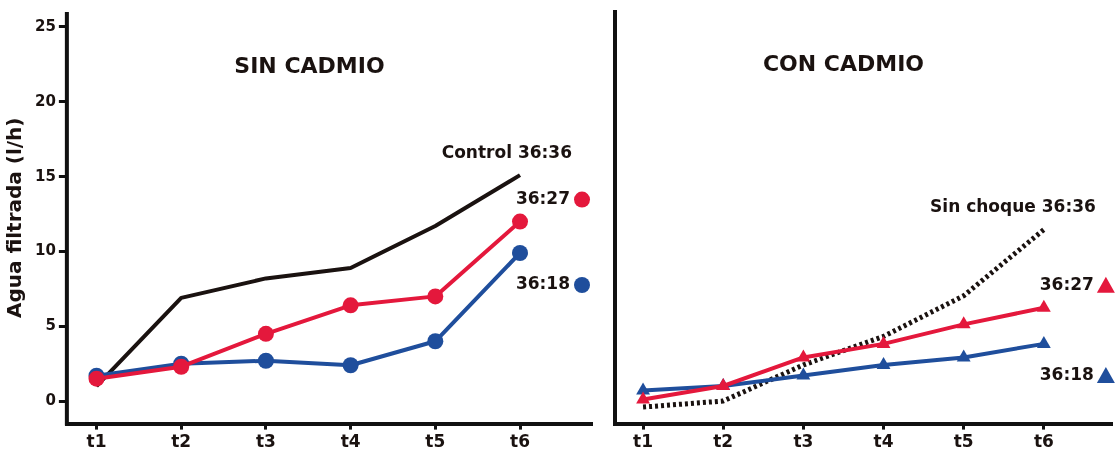  What do you see at coordinates (50, 325) in the screenshot?
I see `y-tick-label: 5` at bounding box center [50, 325].